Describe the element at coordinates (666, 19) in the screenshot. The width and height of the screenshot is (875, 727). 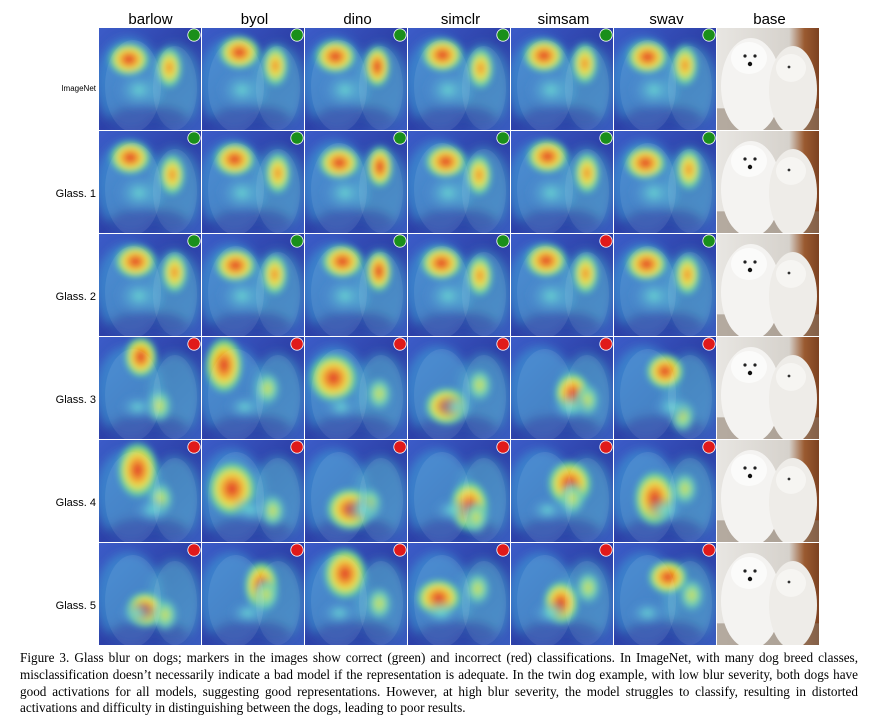
I see `column-header-swav: swav` at that location.